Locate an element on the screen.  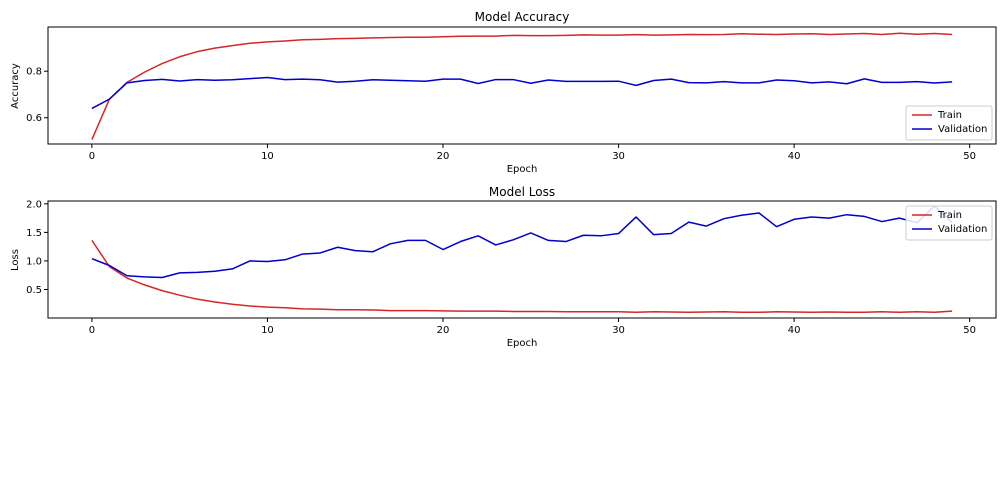
loss-x-tick-label: 50 is located at coordinates (969, 330).